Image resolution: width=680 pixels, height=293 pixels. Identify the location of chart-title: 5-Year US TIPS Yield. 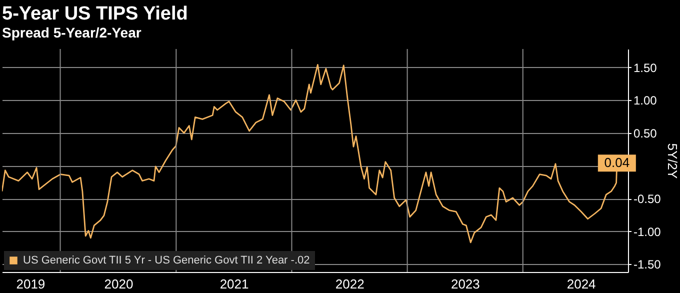
(95, 14).